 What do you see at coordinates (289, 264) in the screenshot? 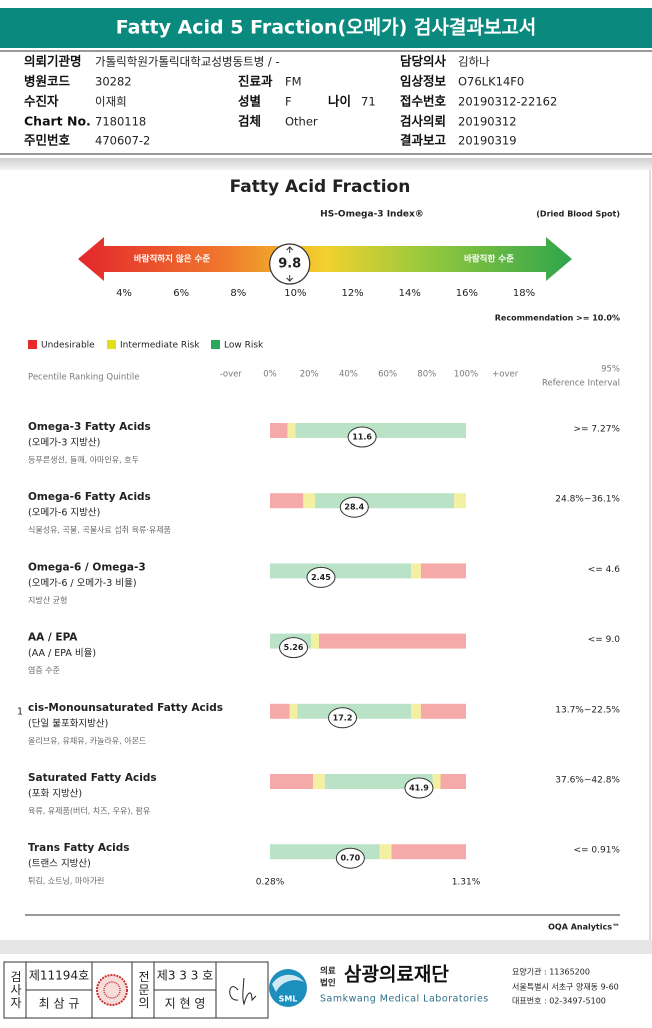
I see `index-value: 9.8` at bounding box center [289, 264].